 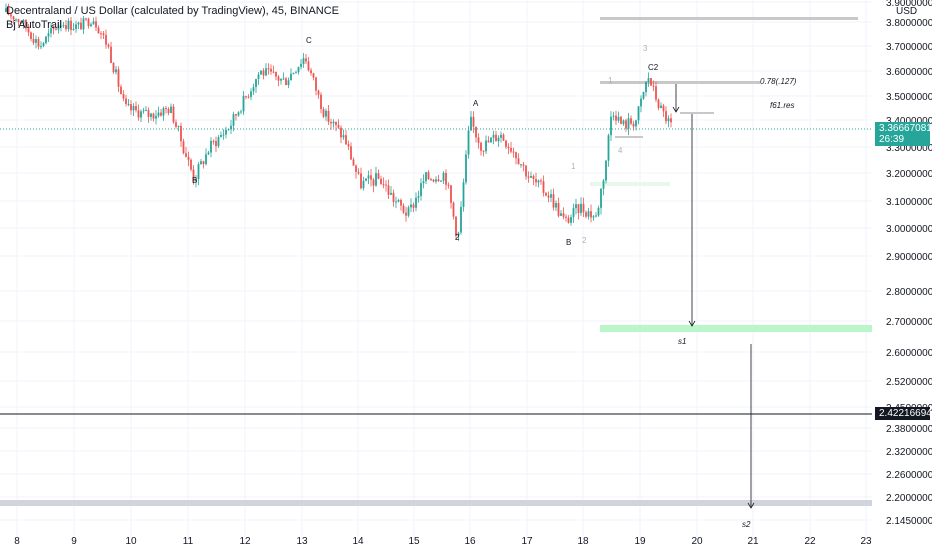 I want to click on price-tick-label: 3.60000000, so click(x=909, y=72).